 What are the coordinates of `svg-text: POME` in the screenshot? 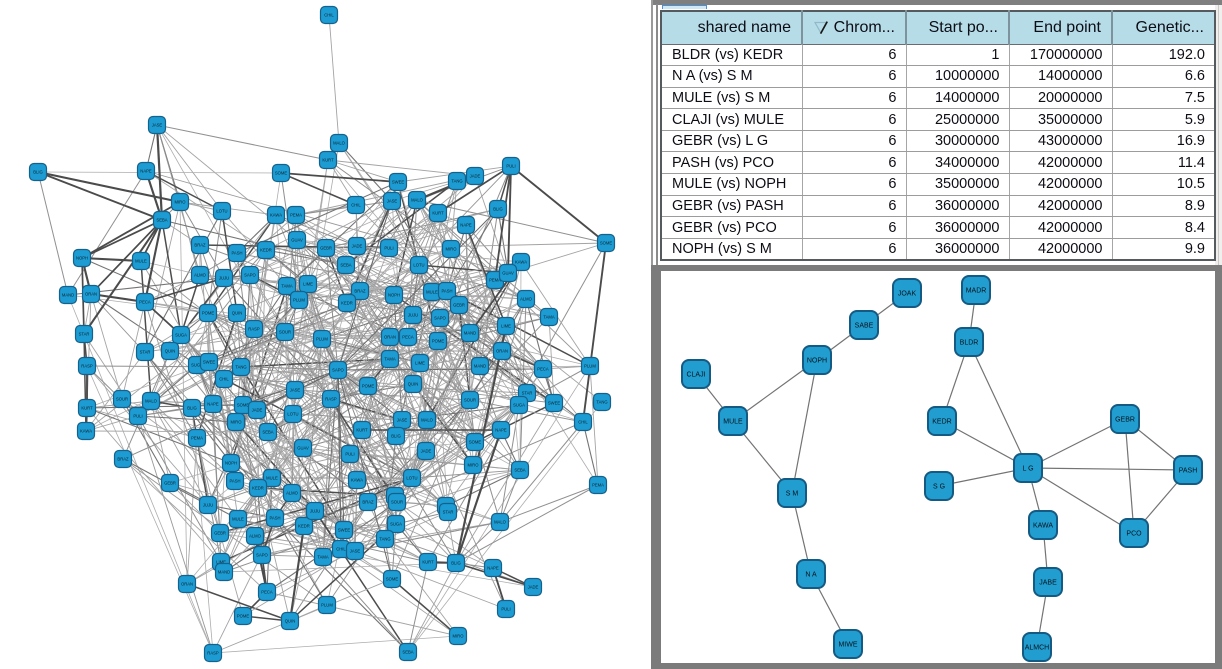 It's located at (243, 616).